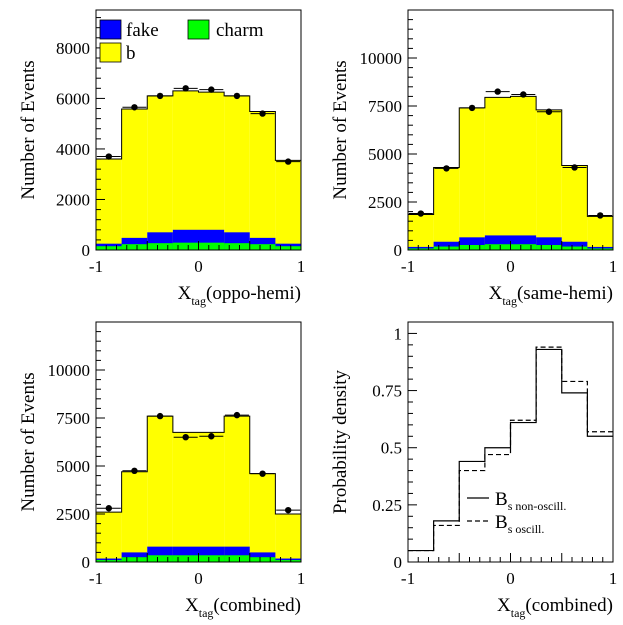 This screenshot has width=623, height=625. What do you see at coordinates (142, 30) in the screenshot?
I see `legend-label-fake: fake` at bounding box center [142, 30].